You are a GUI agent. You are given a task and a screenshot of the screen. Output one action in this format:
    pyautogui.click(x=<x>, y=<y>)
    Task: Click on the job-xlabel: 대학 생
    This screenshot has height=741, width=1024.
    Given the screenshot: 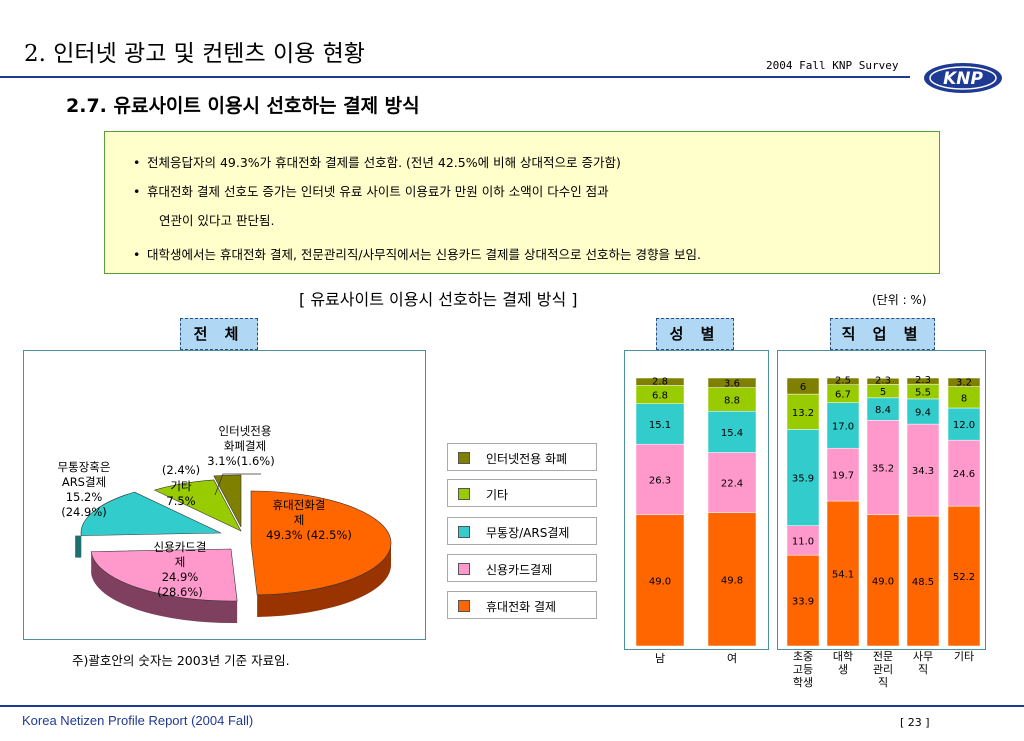 What is the action you would take?
    pyautogui.click(x=843, y=663)
    